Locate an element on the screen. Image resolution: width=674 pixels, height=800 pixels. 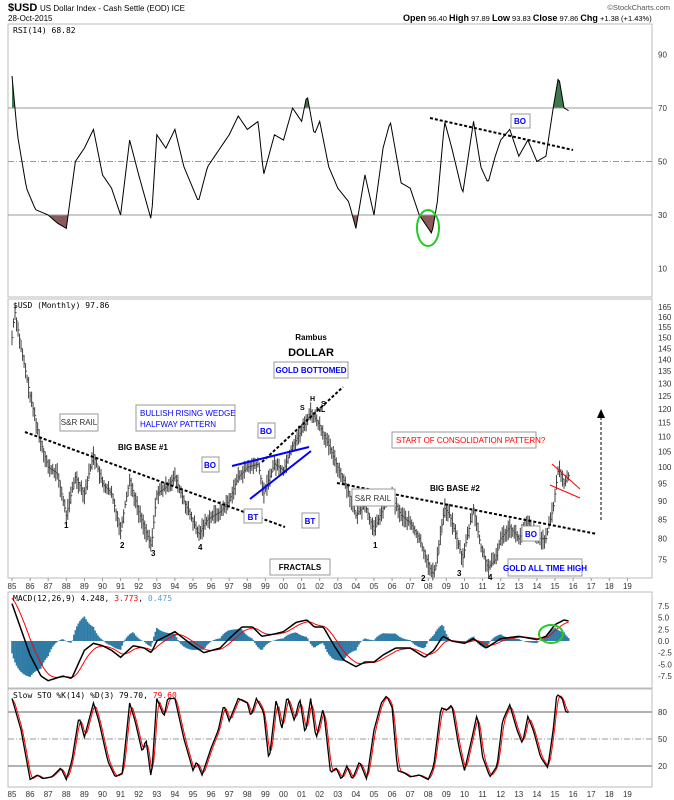
rambus-label: Rambus is located at coordinates (311, 337).